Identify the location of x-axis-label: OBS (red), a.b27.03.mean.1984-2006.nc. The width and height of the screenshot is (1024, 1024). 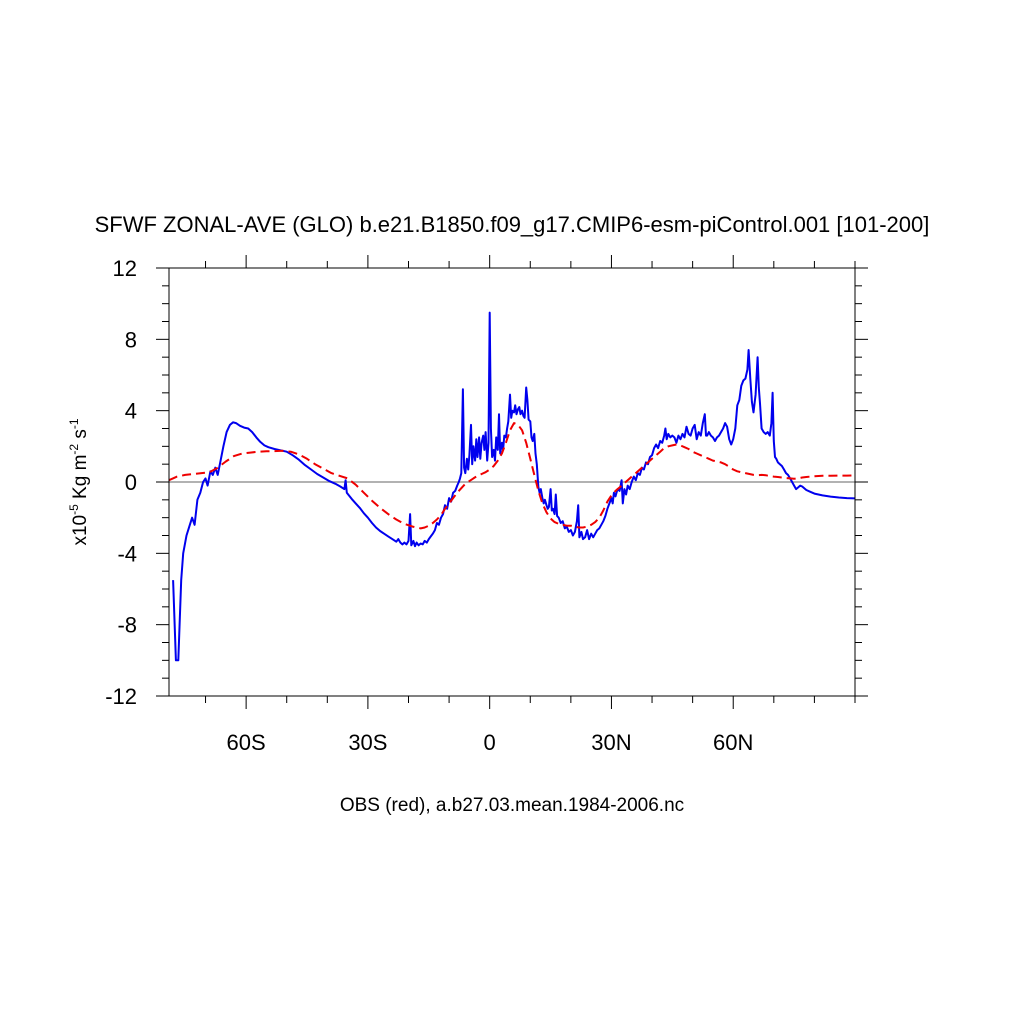
(512, 805).